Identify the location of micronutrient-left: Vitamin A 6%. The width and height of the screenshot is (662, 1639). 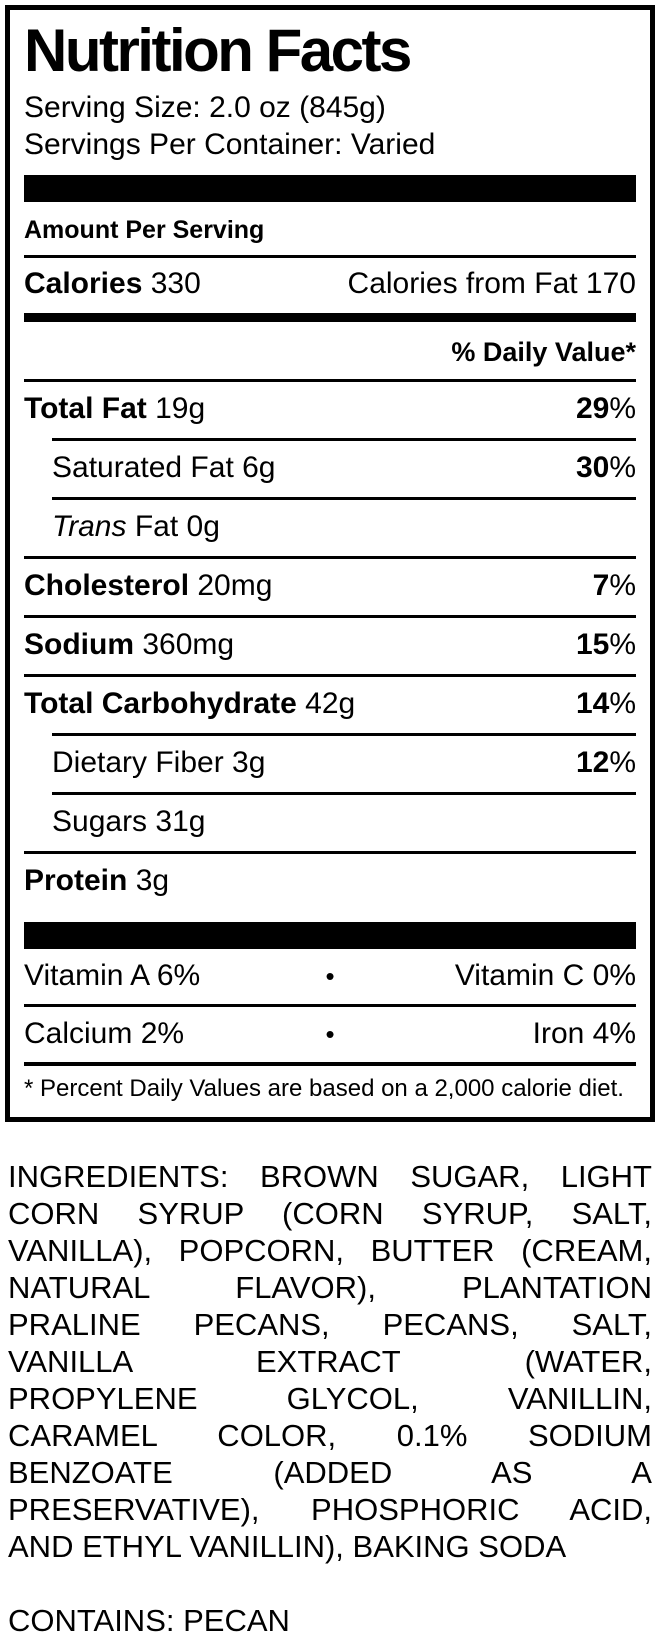
(112, 976).